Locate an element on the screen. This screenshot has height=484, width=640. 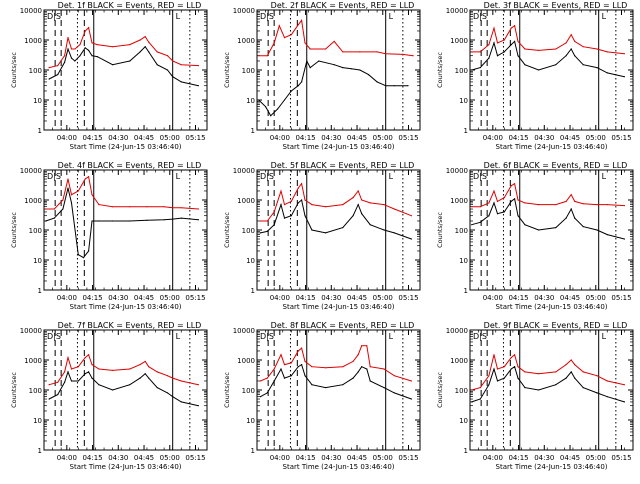
x-axis-label: Start Time (24-Jun-15 03:46:40) is located at coordinates (339, 467).